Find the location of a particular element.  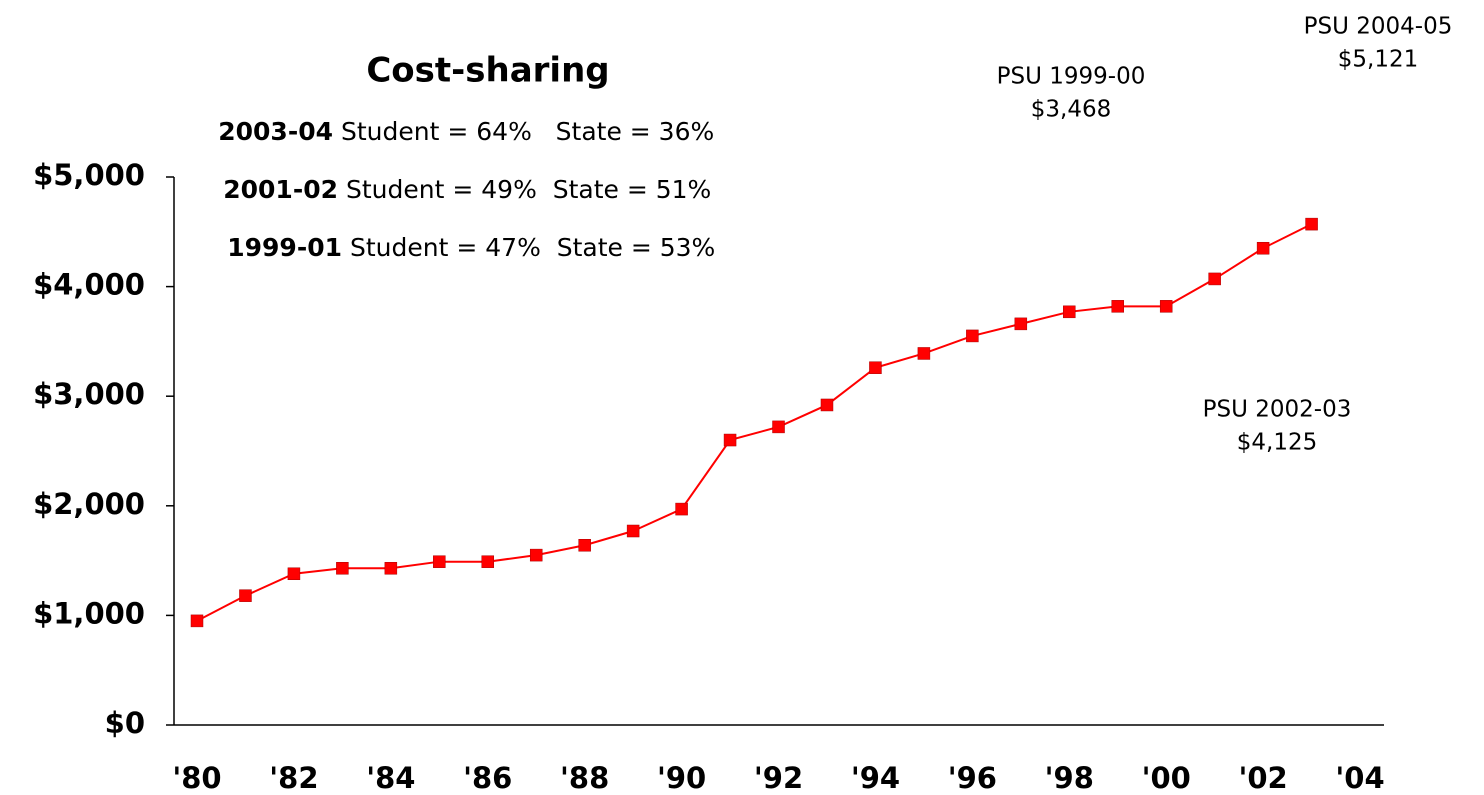

x-tick-label: '90 is located at coordinates (681, 778).